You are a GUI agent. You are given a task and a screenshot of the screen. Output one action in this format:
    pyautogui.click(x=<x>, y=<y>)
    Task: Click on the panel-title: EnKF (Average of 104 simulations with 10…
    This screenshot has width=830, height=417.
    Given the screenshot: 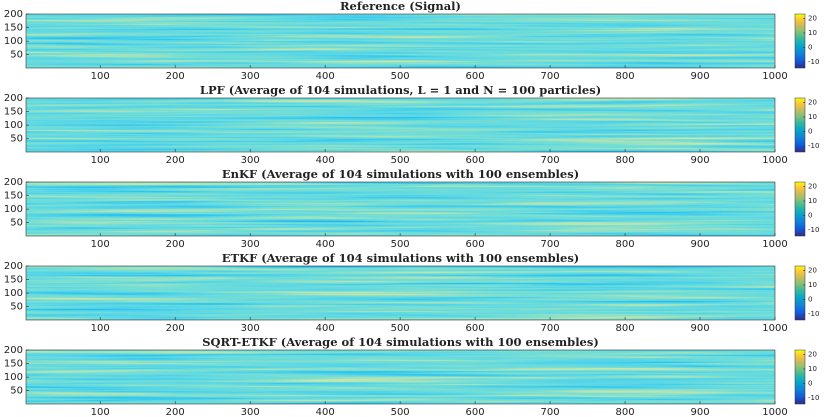 What is the action you would take?
    pyautogui.click(x=400, y=174)
    